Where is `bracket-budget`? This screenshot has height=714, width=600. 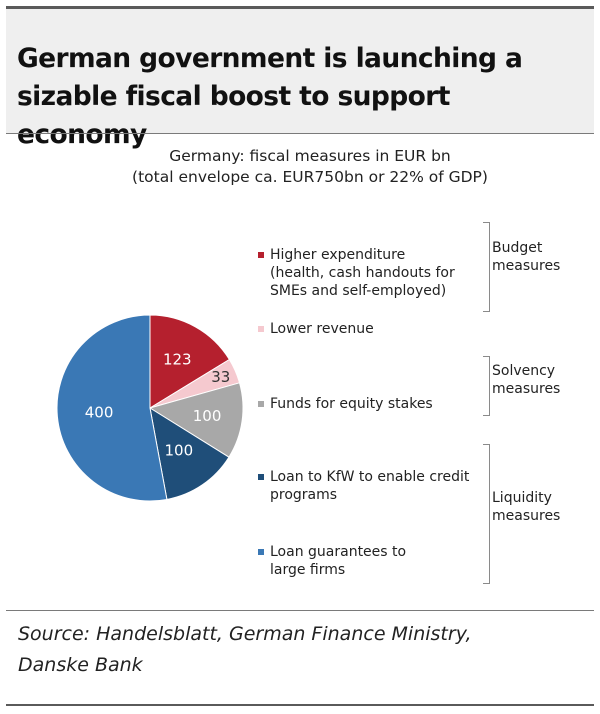 bracket-budget is located at coordinates (486, 267).